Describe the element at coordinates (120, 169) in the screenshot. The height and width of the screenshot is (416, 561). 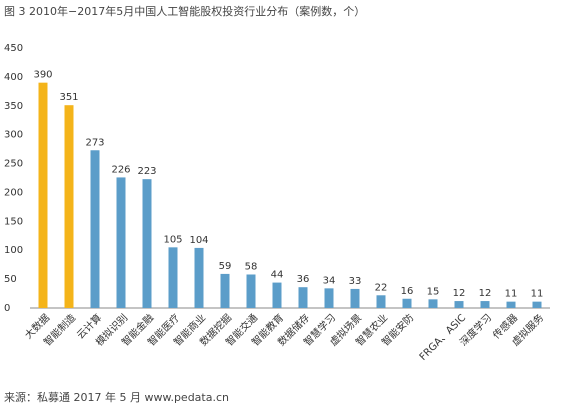
I see `value-label: 226` at that location.